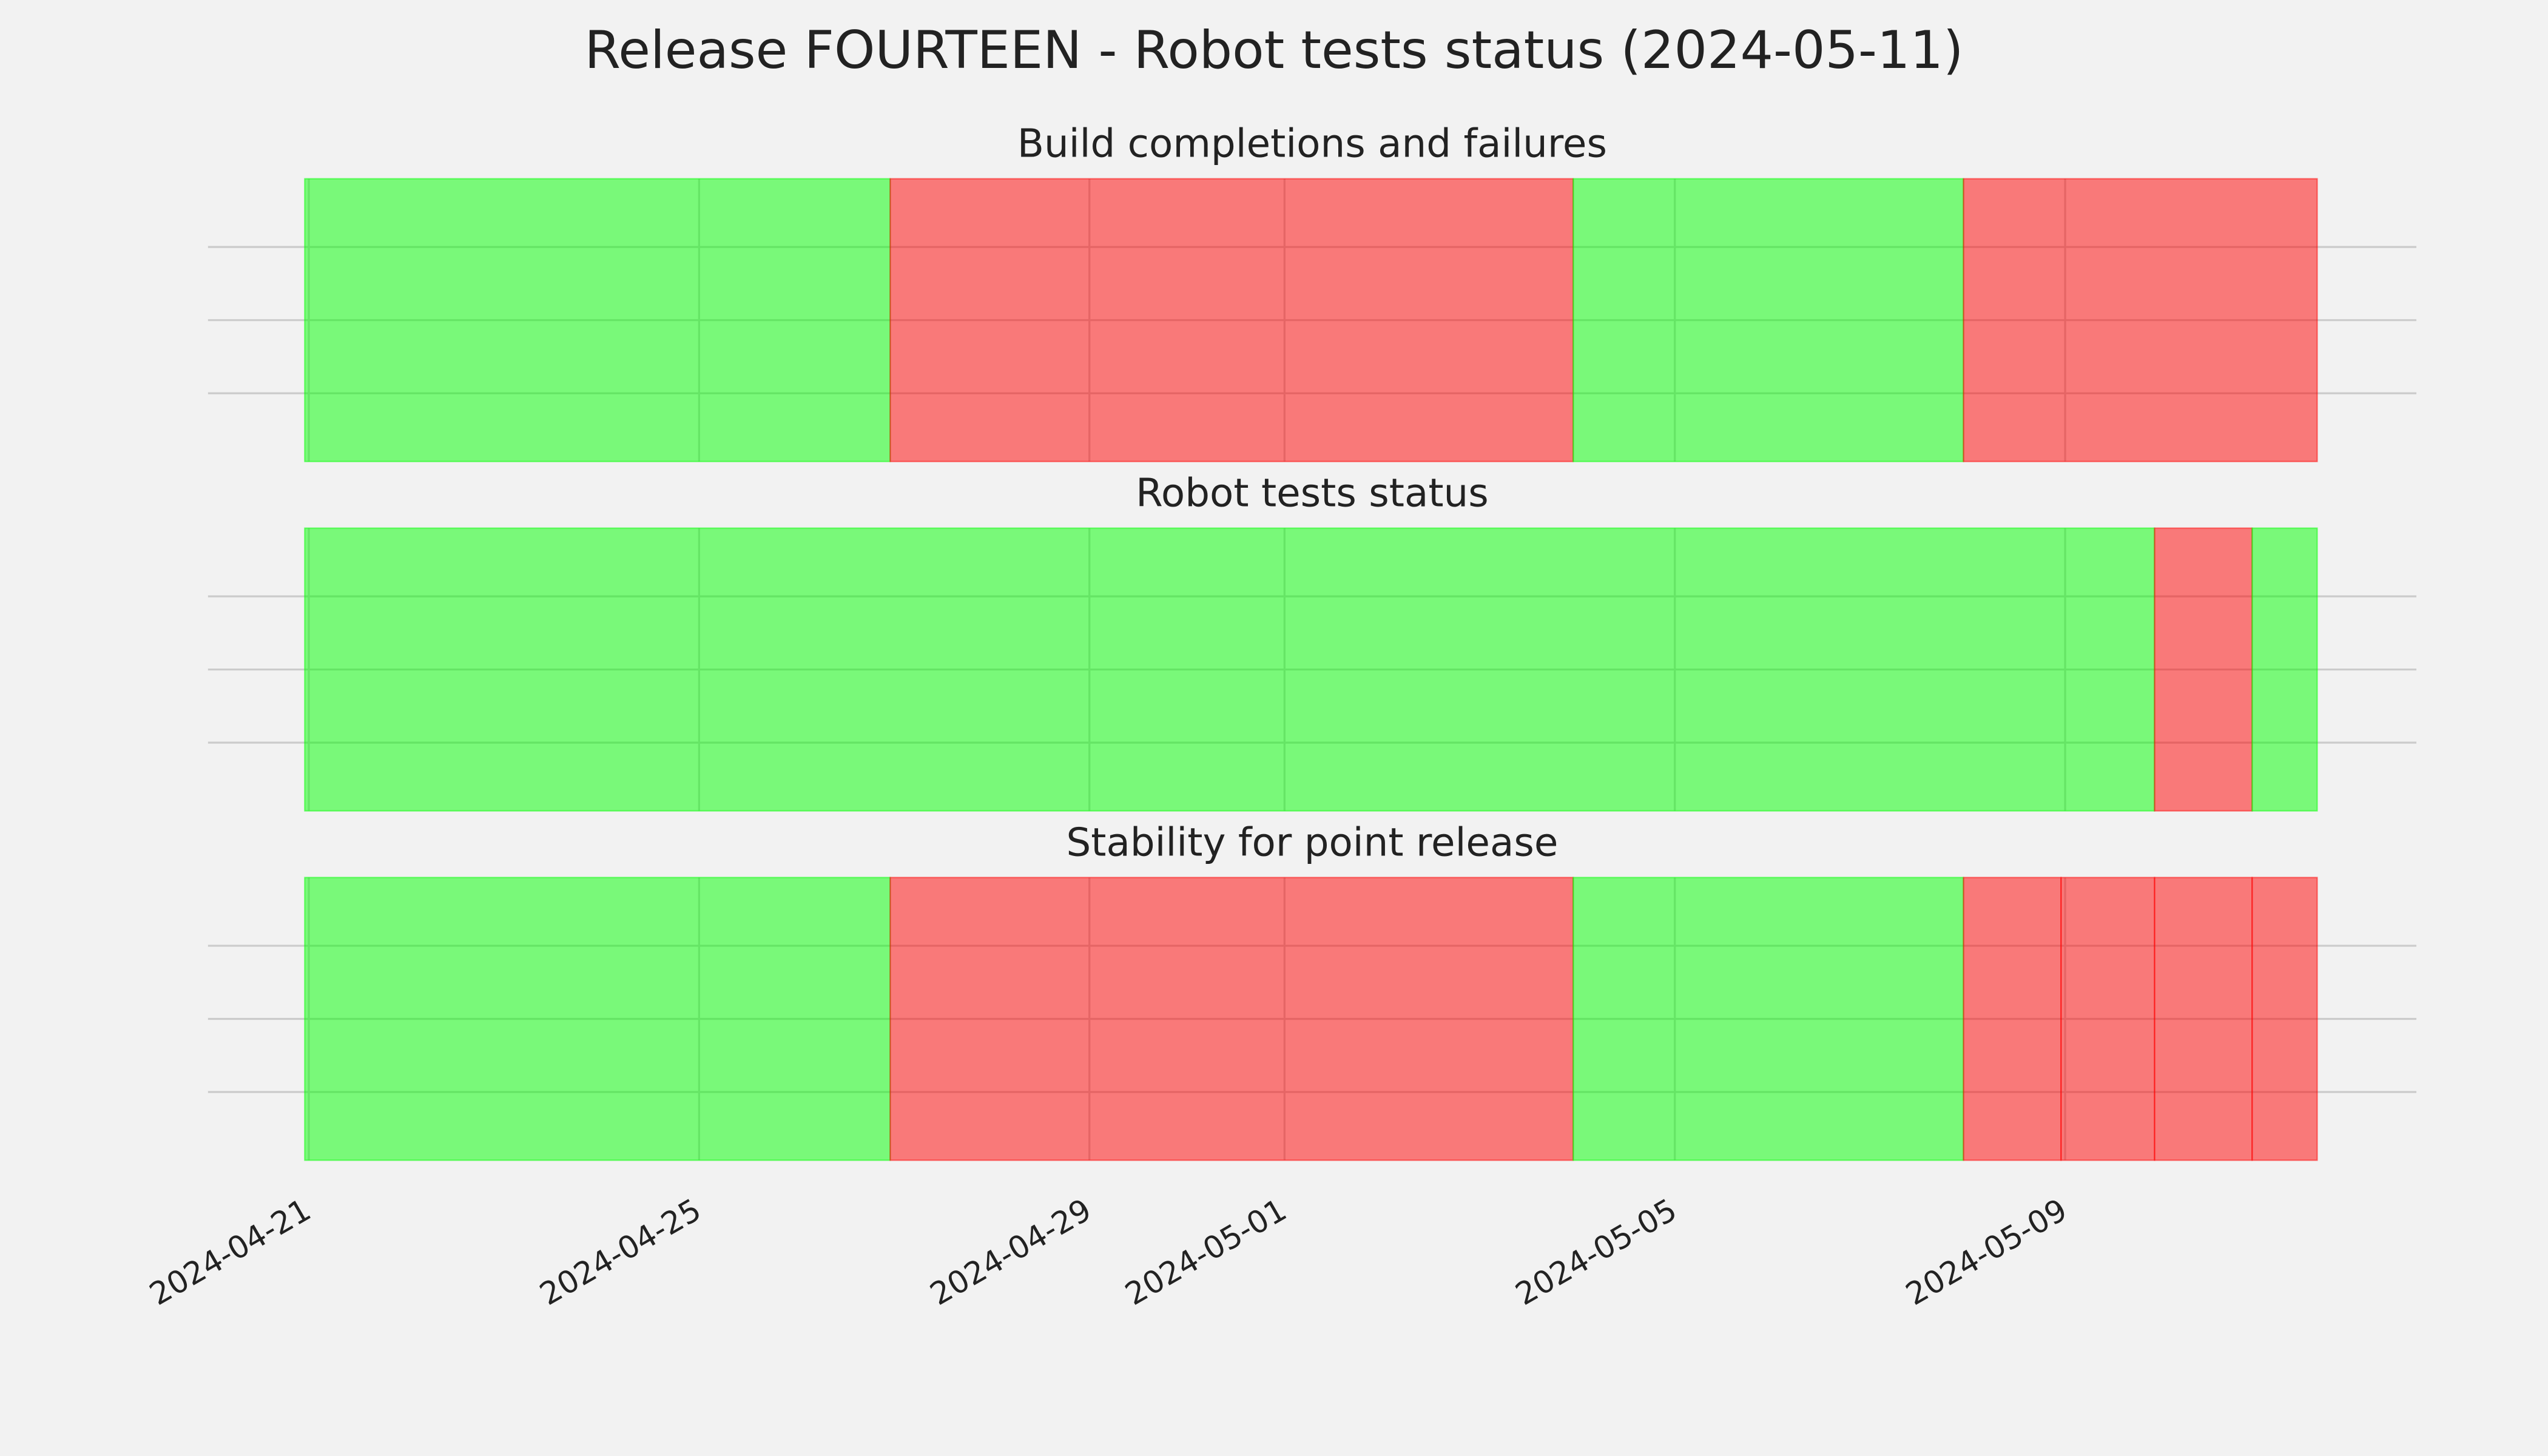 This screenshot has width=2548, height=1456. Describe the element at coordinates (1312, 493) in the screenshot. I see `subplot-title: Robot tests status` at that location.